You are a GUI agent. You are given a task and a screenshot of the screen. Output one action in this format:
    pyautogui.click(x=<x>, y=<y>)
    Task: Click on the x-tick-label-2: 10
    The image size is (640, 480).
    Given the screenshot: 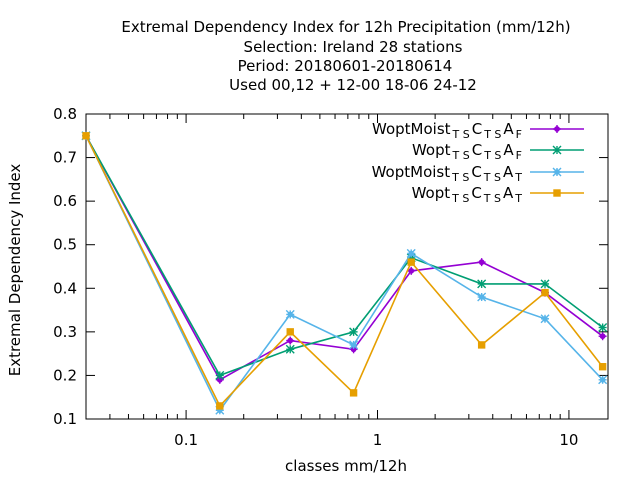 What is the action you would take?
    pyautogui.click(x=568, y=440)
    